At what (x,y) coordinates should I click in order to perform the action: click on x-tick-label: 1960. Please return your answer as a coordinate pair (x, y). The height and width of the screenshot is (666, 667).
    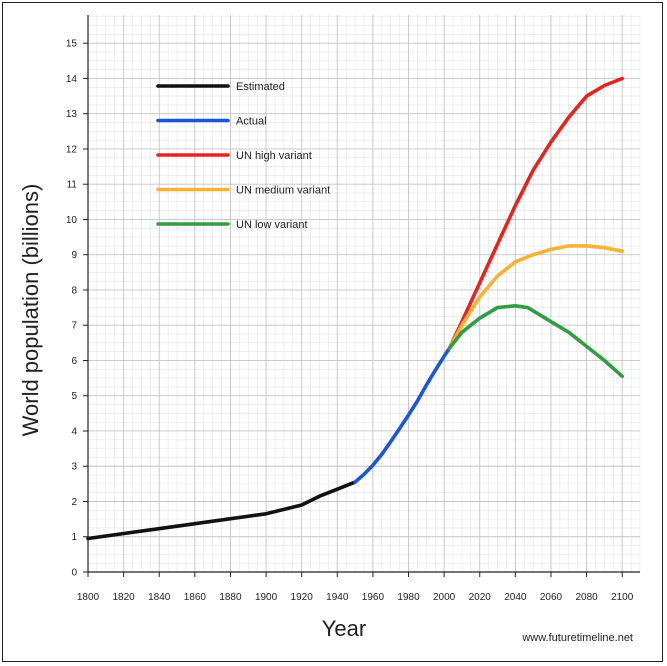
    Looking at the image, I should click on (373, 597).